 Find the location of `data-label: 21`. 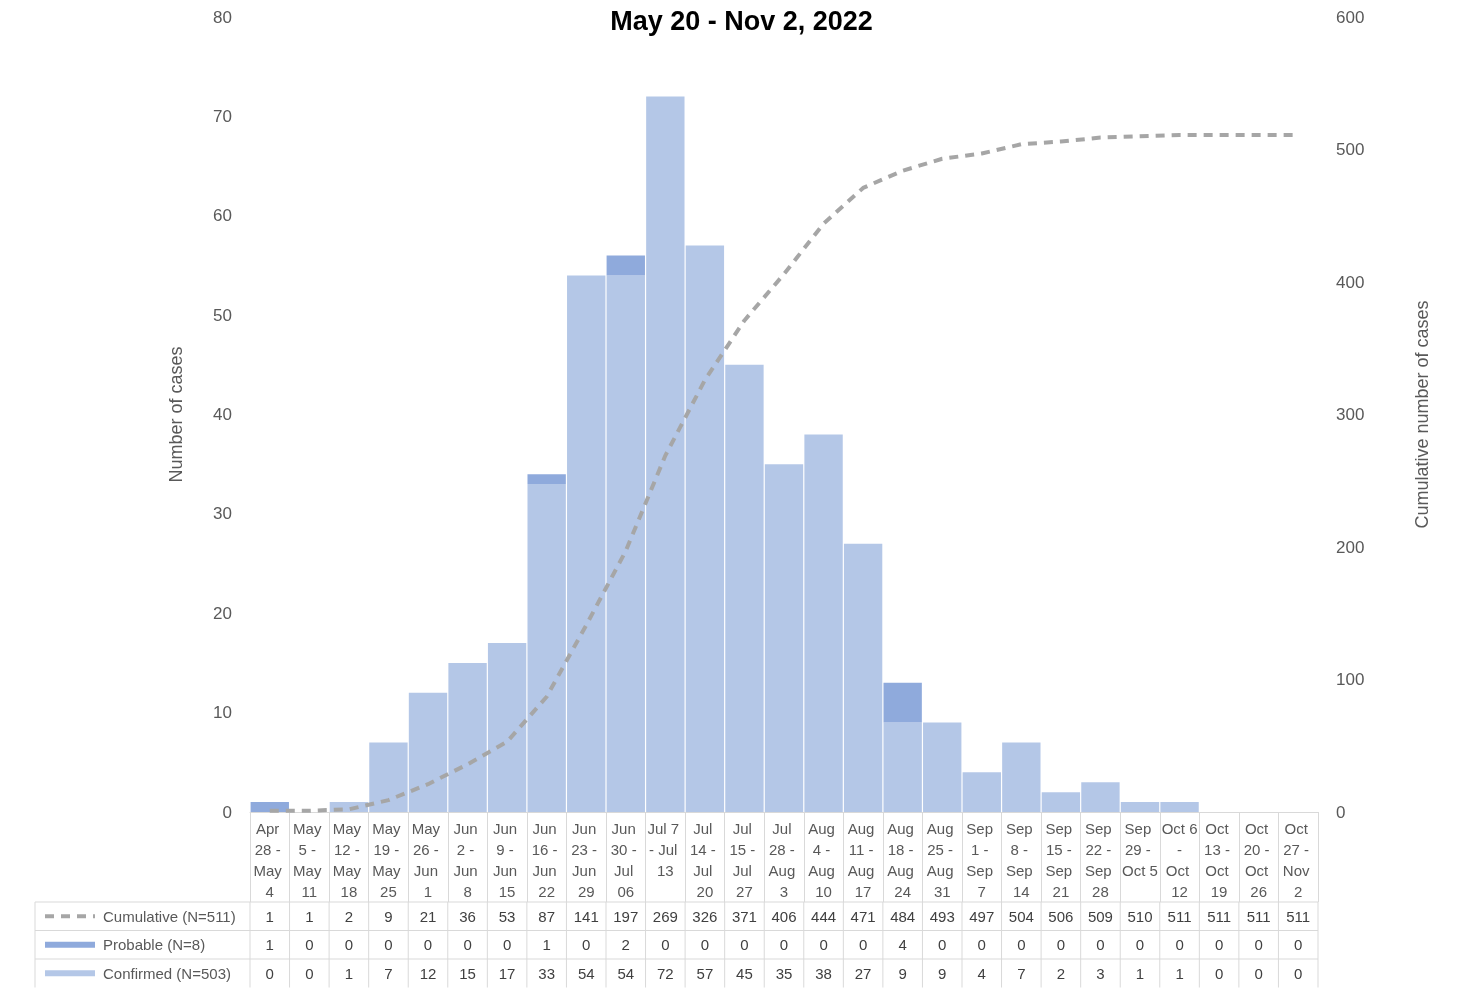

data-label: 21 is located at coordinates (428, 916).